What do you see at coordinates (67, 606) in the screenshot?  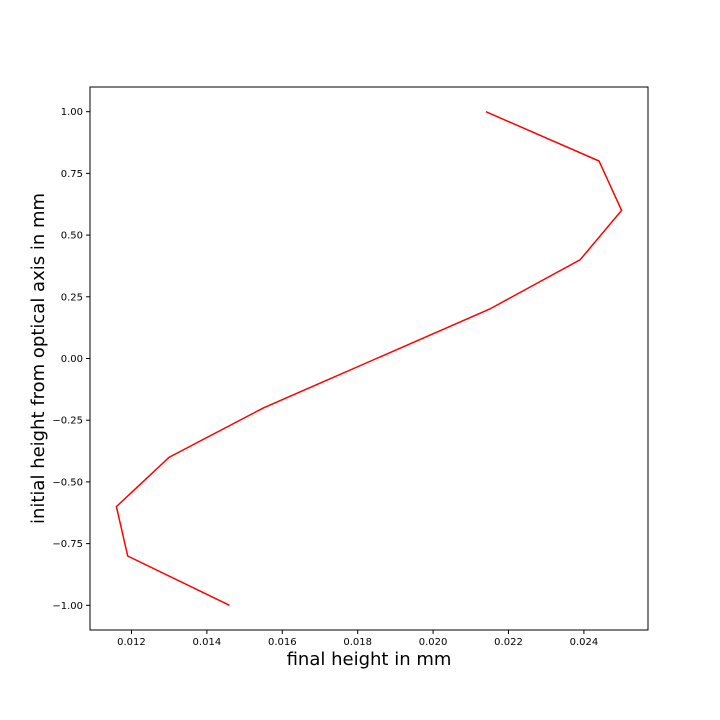 I see `y-tick-label: −1.00` at bounding box center [67, 606].